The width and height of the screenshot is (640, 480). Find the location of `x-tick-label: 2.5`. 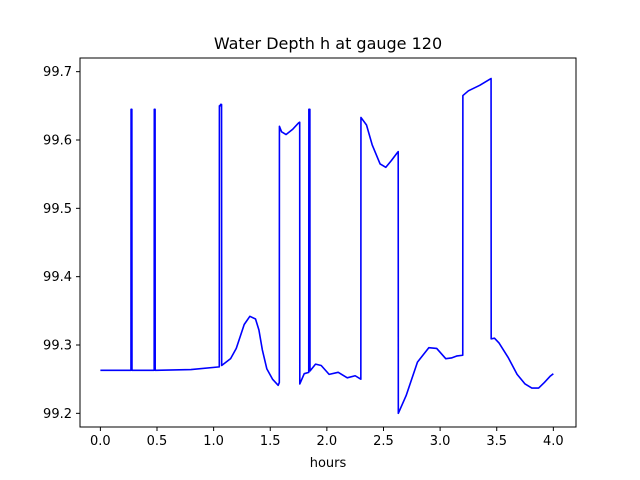

x-tick-label: 2.5 is located at coordinates (383, 441).